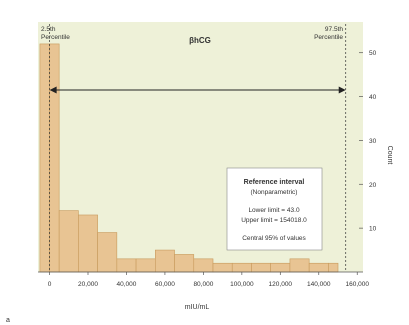 This screenshot has height=325, width=409. Describe the element at coordinates (373, 53) in the screenshot. I see `y-tick-label: 50` at that location.